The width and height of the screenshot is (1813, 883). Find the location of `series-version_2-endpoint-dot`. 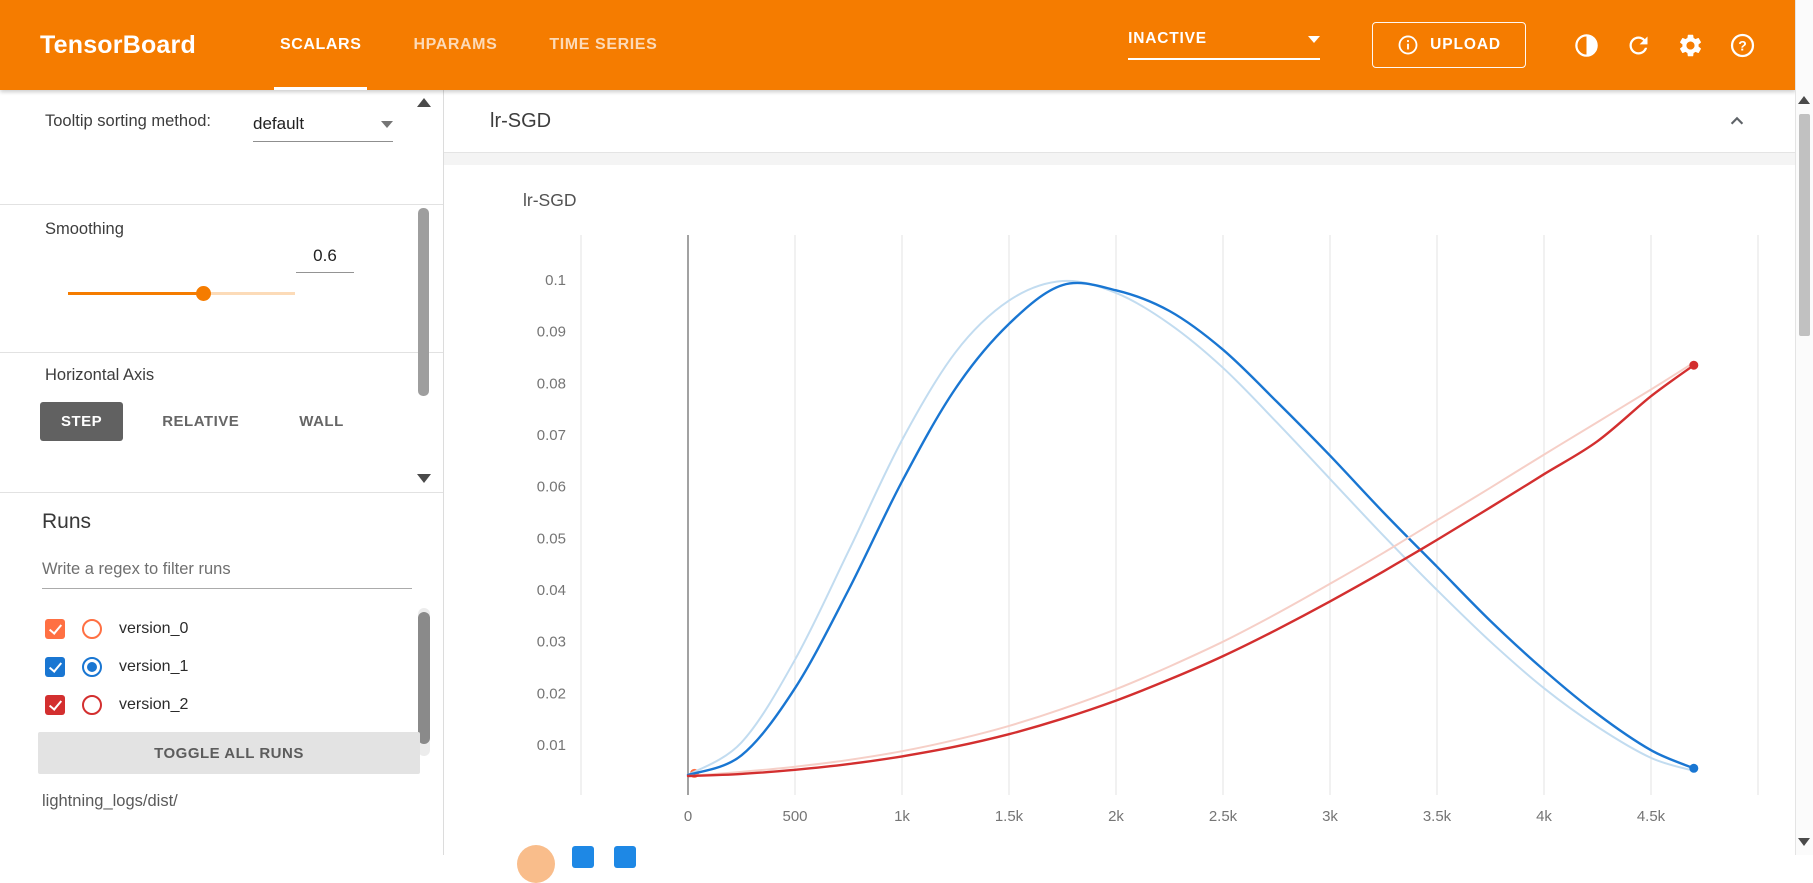

series-version_2-endpoint-dot is located at coordinates (1694, 365).